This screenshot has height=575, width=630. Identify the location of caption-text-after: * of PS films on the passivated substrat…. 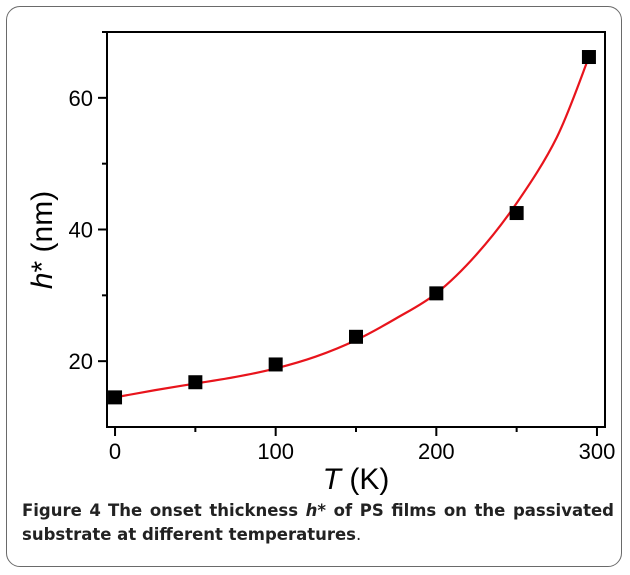
(318, 522).